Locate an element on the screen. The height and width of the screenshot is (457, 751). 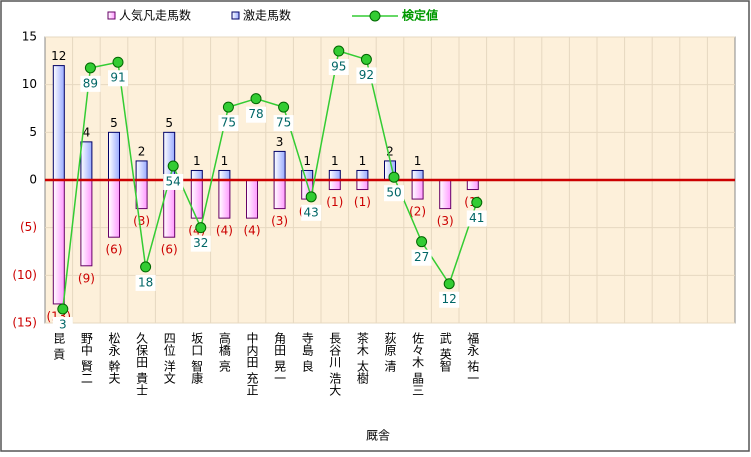
line-label: 89 is located at coordinates (90, 83).